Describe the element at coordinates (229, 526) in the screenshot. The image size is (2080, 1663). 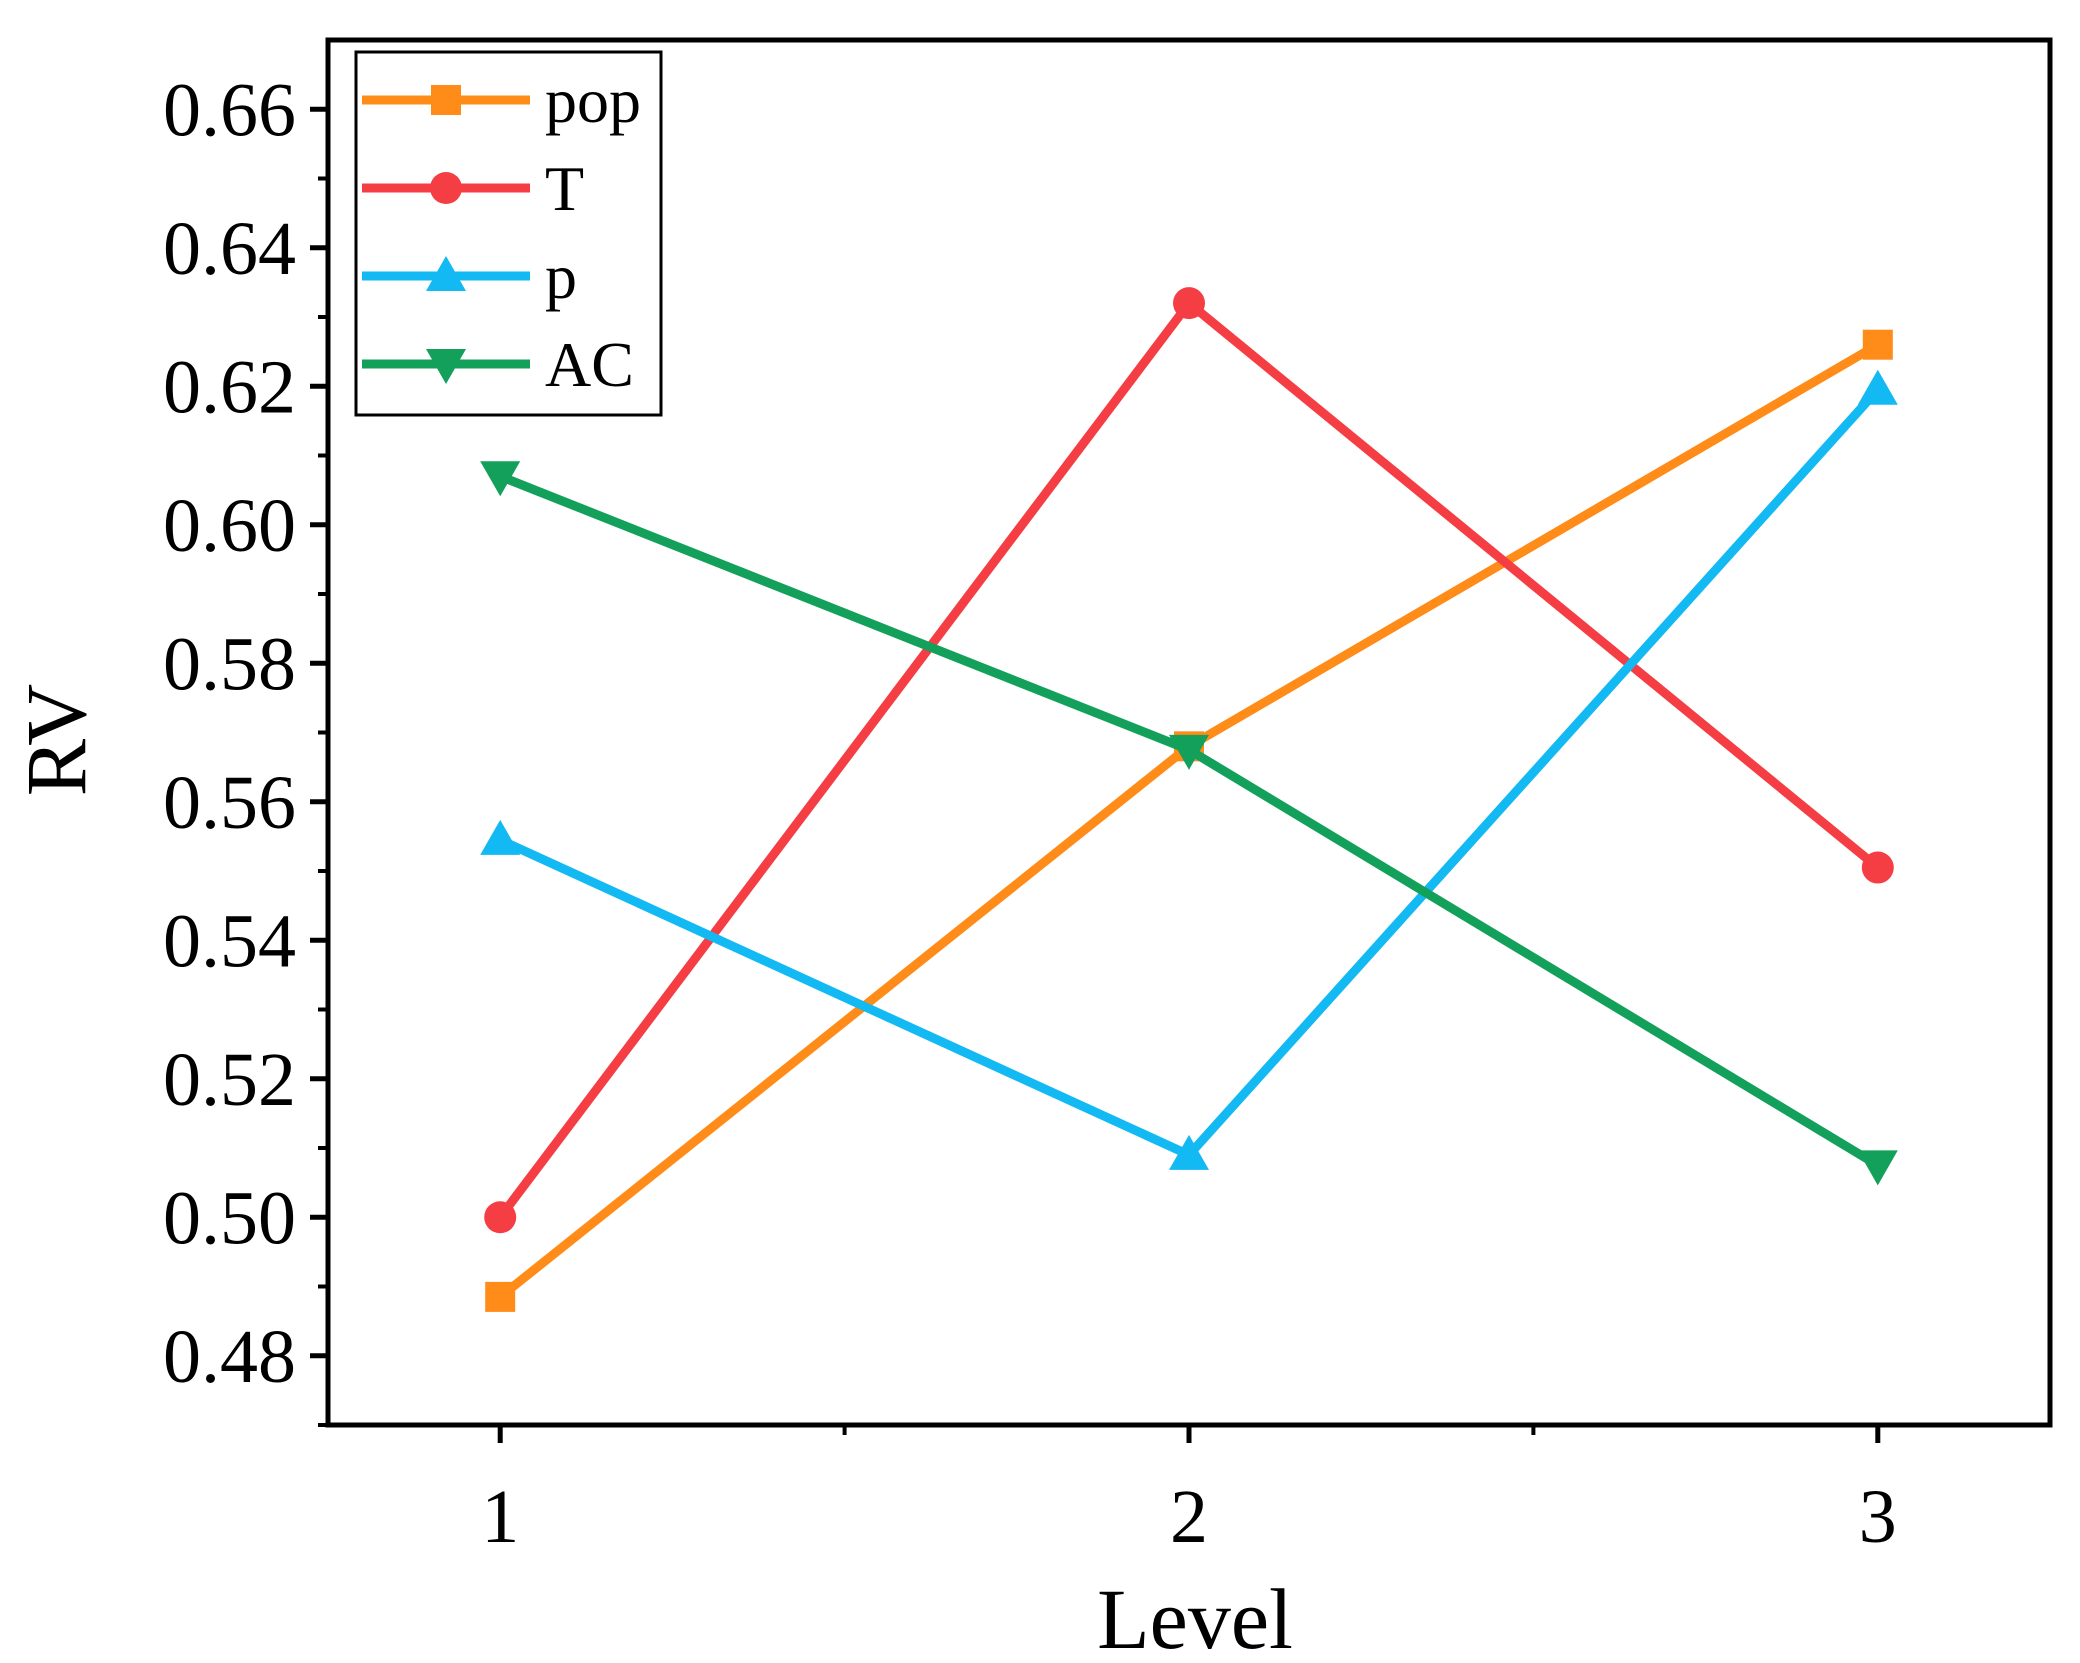
I see `y-tick-label: 0.60` at that location.